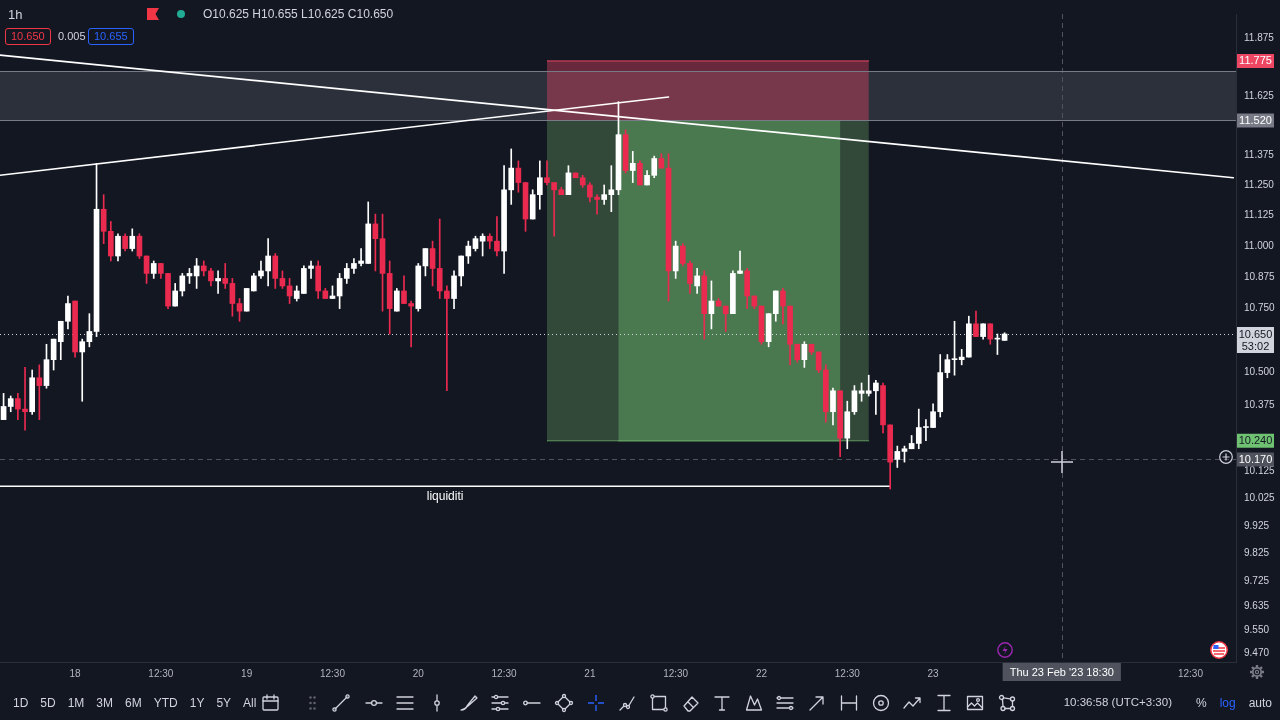 This screenshot has height=720, width=1280. Describe the element at coordinates (247, 673) in the screenshot. I see `x-tick-label: 19` at that location.